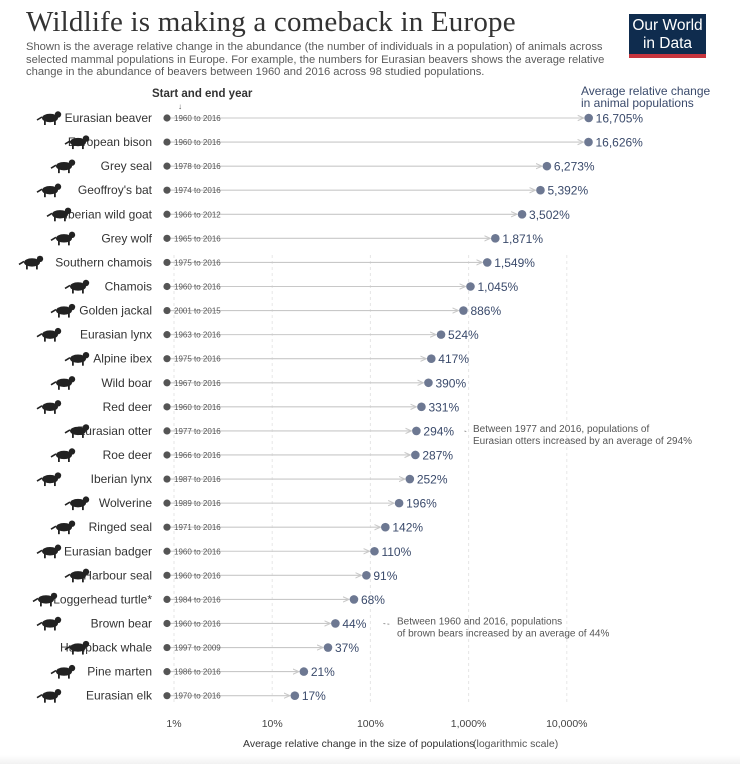 Image resolution: width=740 pixels, height=764 pixels. I want to click on jackal-icon, so click(63, 310).